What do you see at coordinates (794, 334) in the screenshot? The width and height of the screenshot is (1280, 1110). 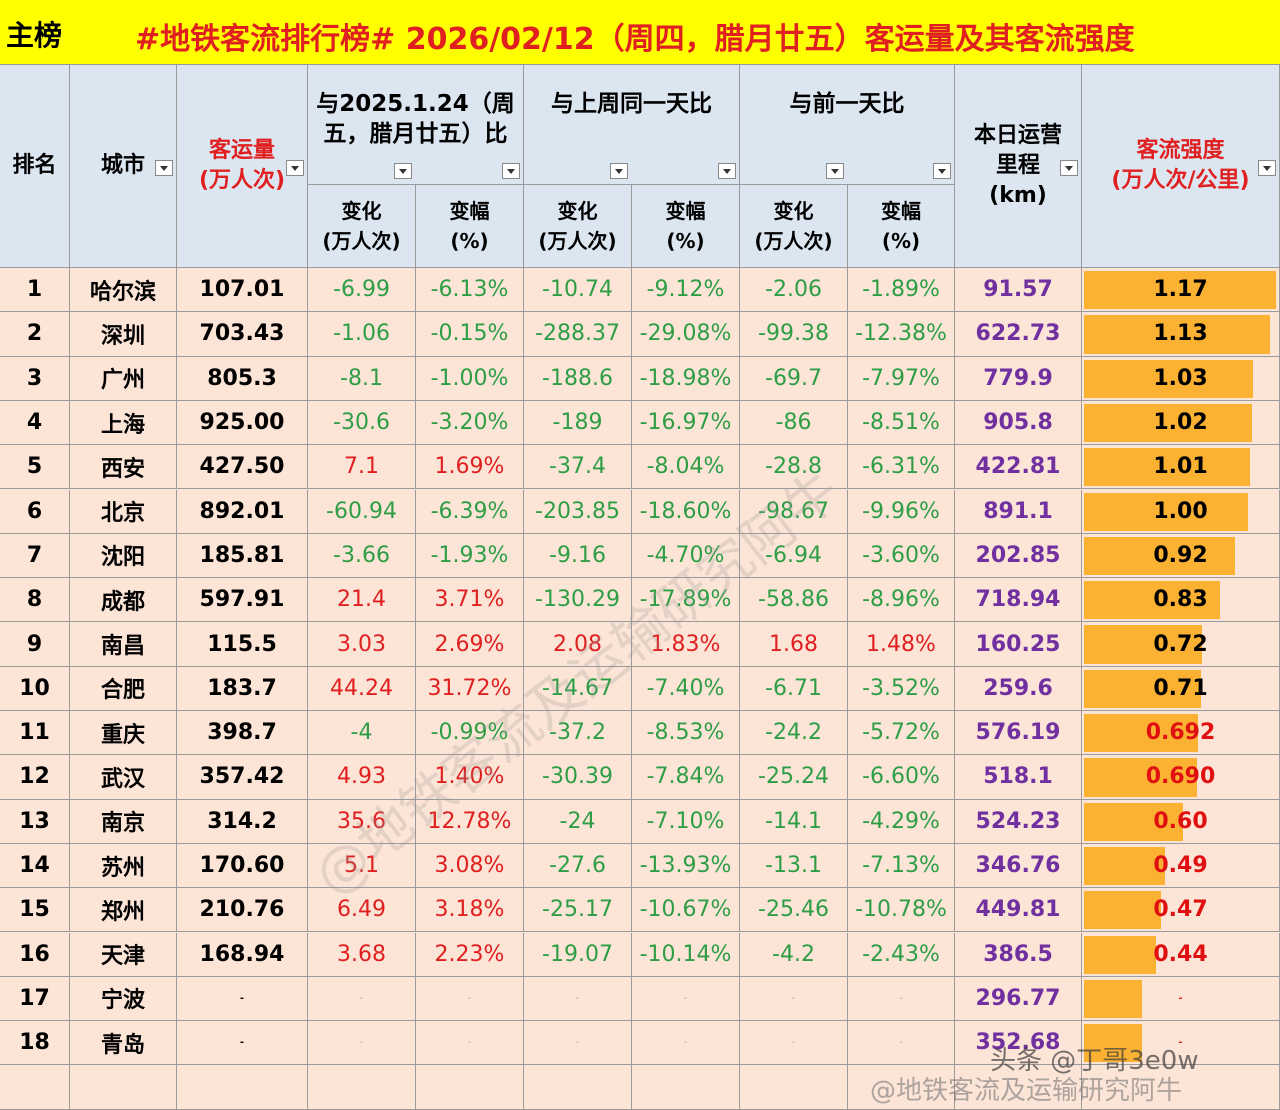 I see `cell: -99.38` at bounding box center [794, 334].